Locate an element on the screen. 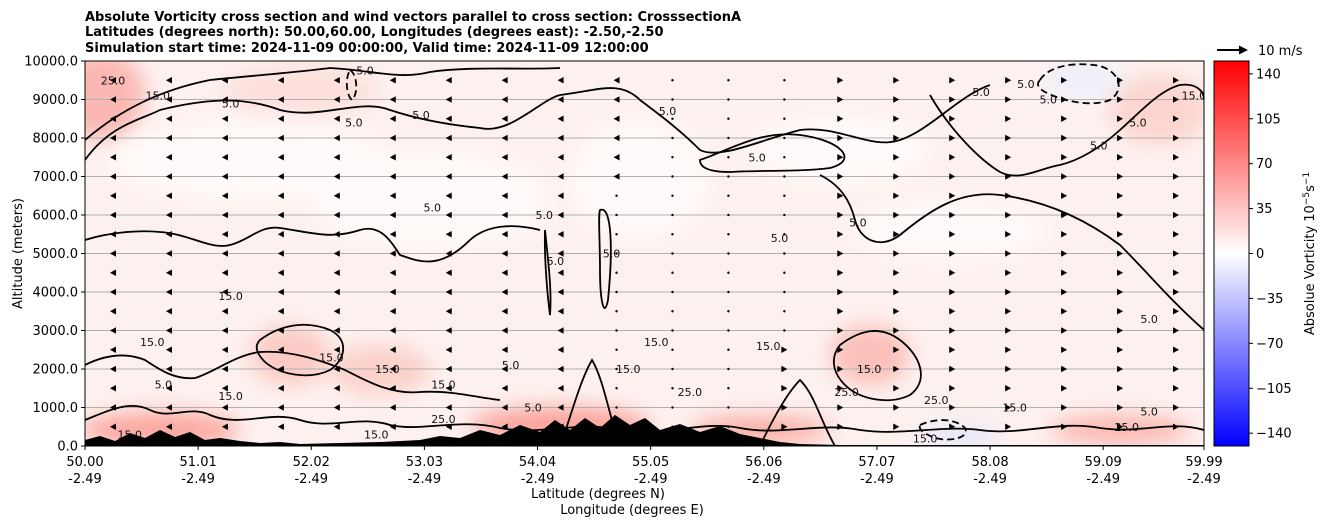  colorbar-tick-label: −140 is located at coordinates (1274, 434).